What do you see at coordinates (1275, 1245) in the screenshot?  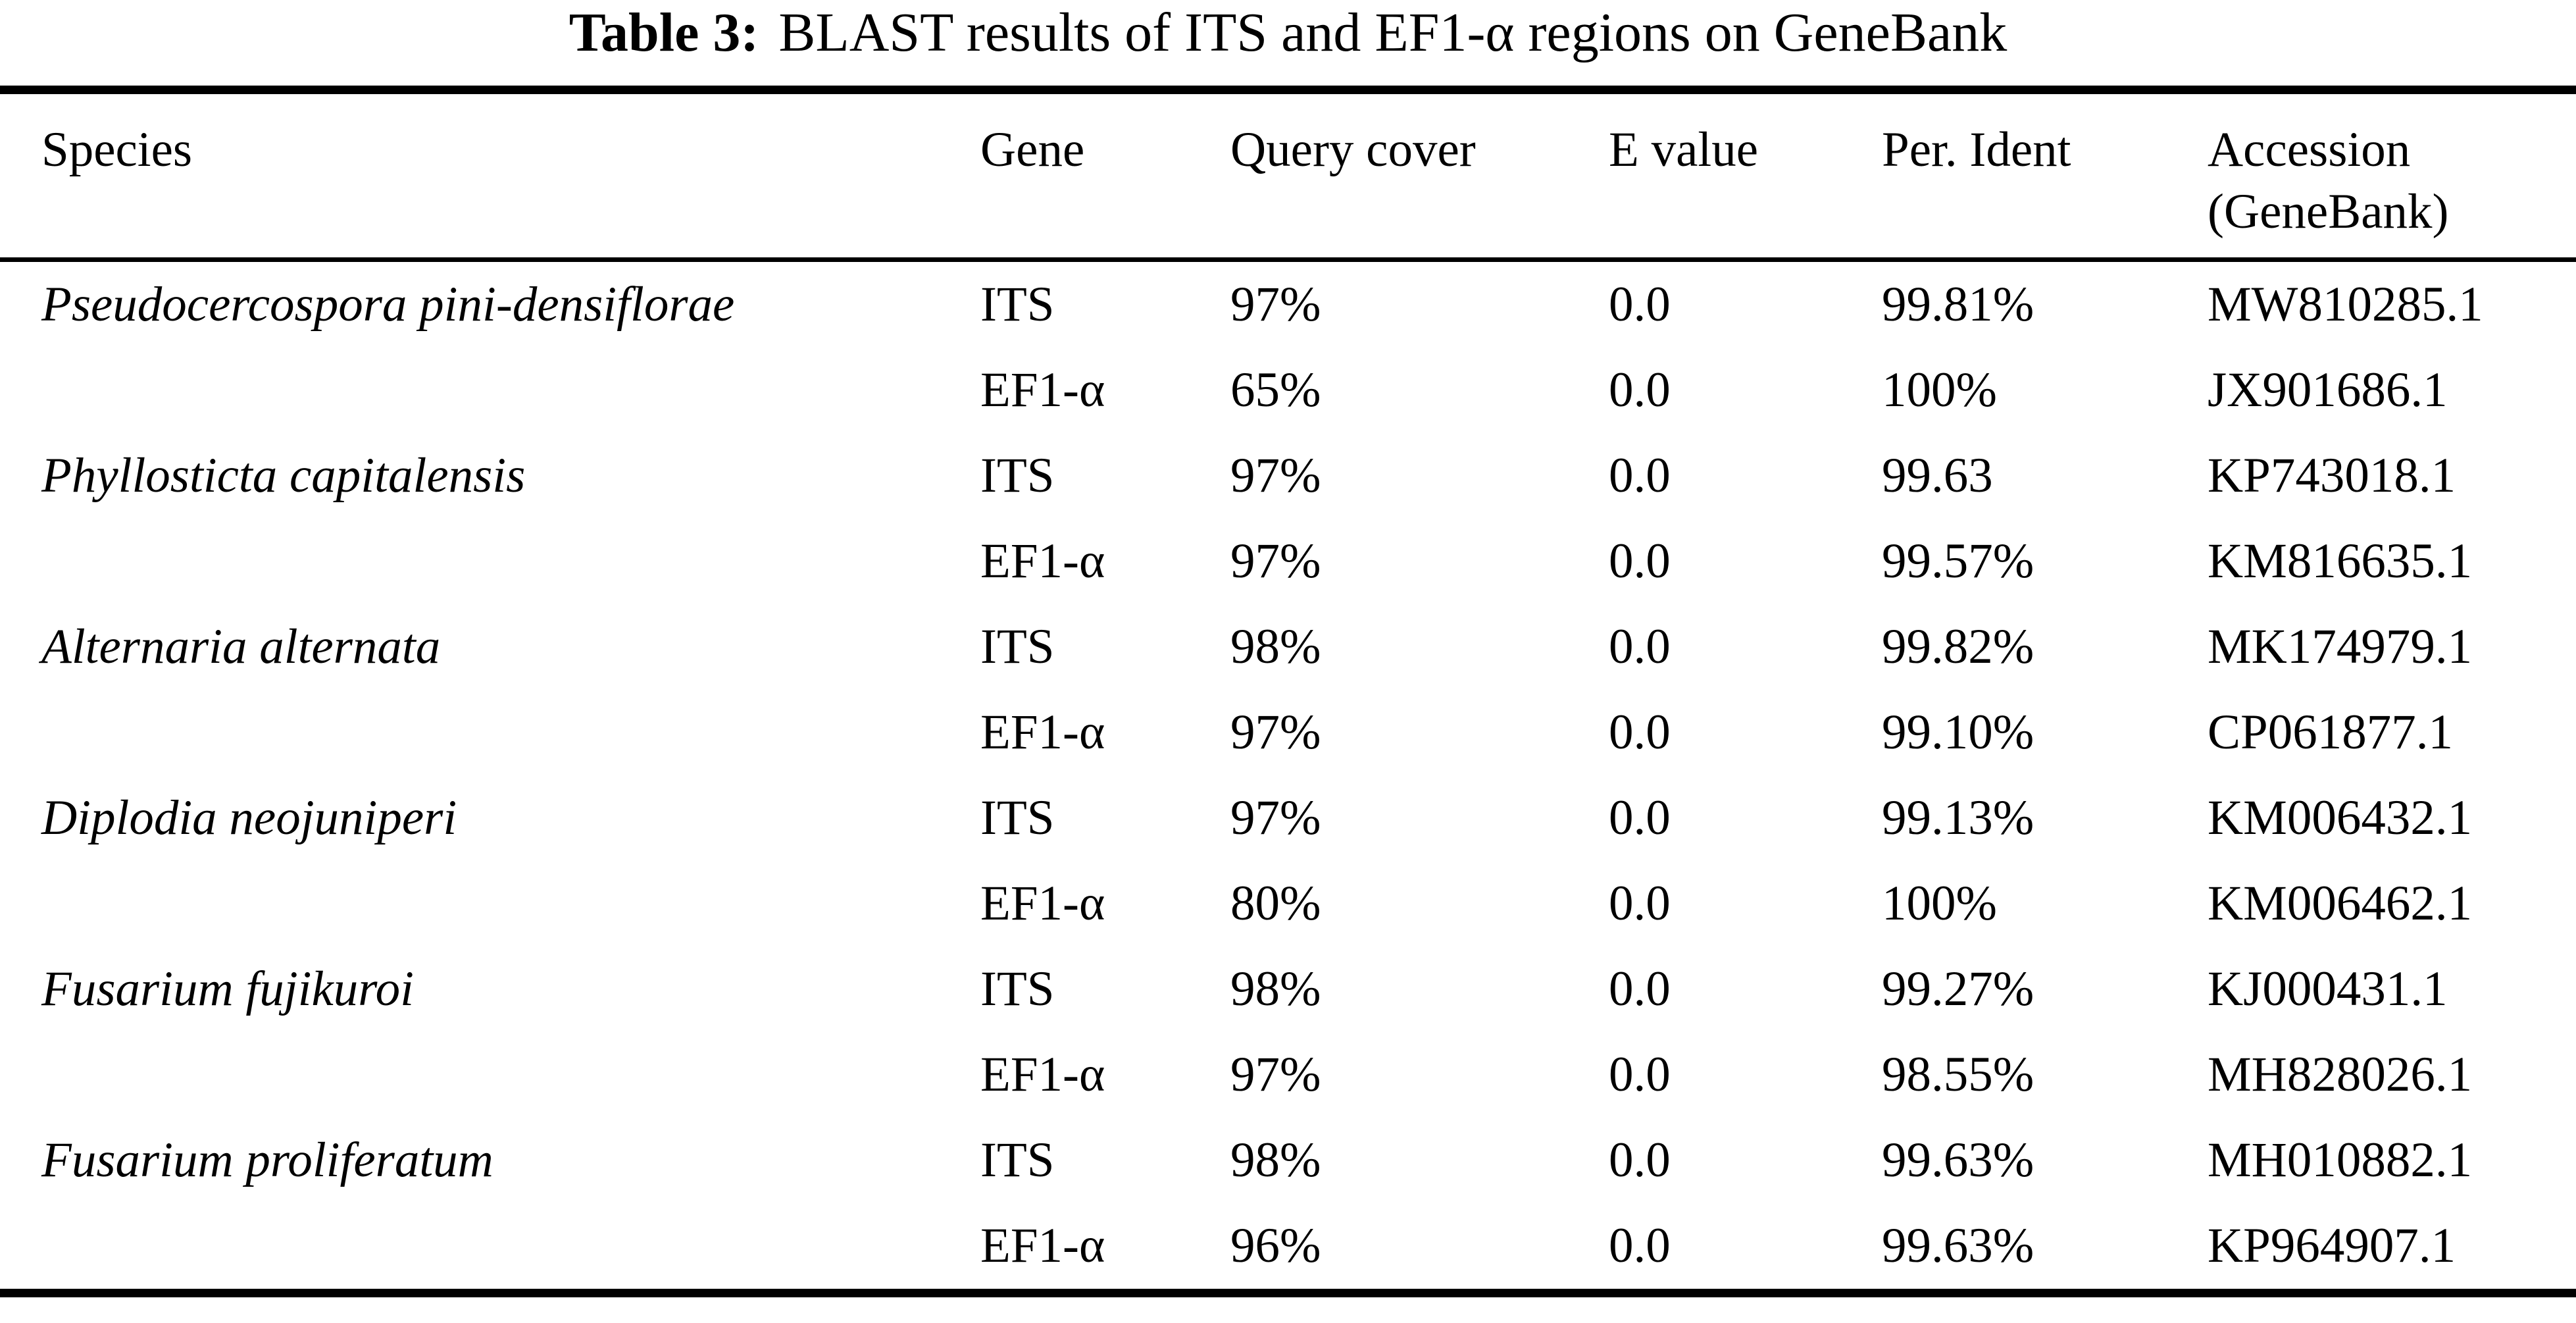 I see `query-cover-cell: 96%` at bounding box center [1275, 1245].